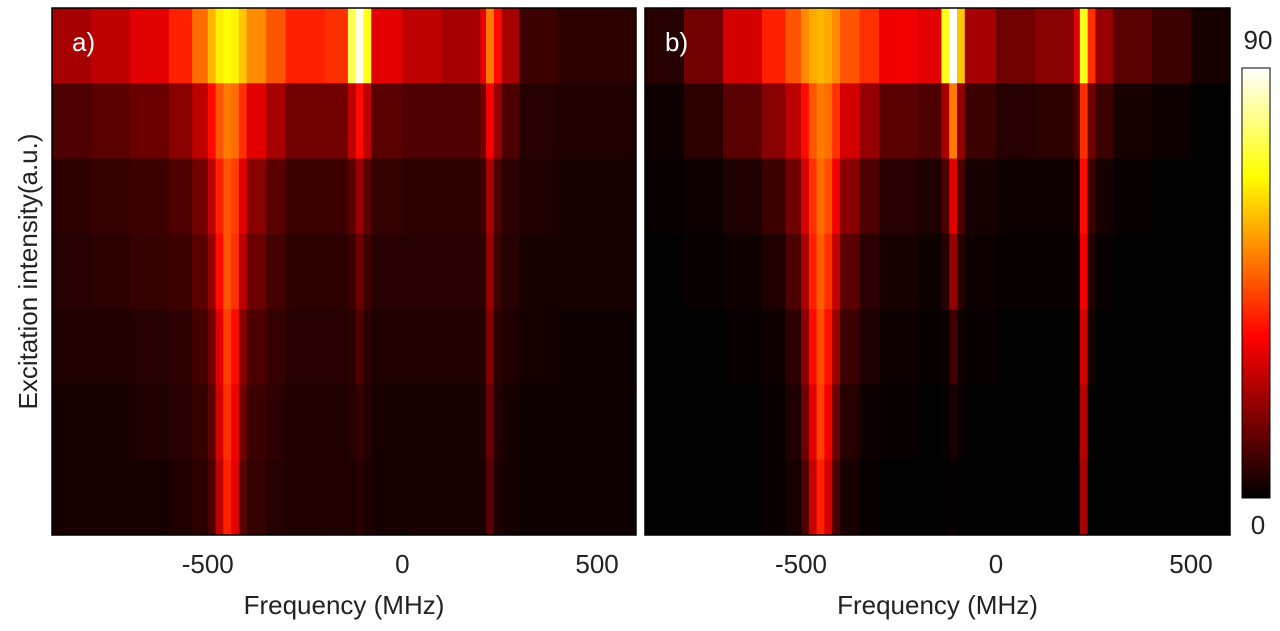  Describe the element at coordinates (596, 564) in the screenshot. I see `x-tick-label: 500` at that location.